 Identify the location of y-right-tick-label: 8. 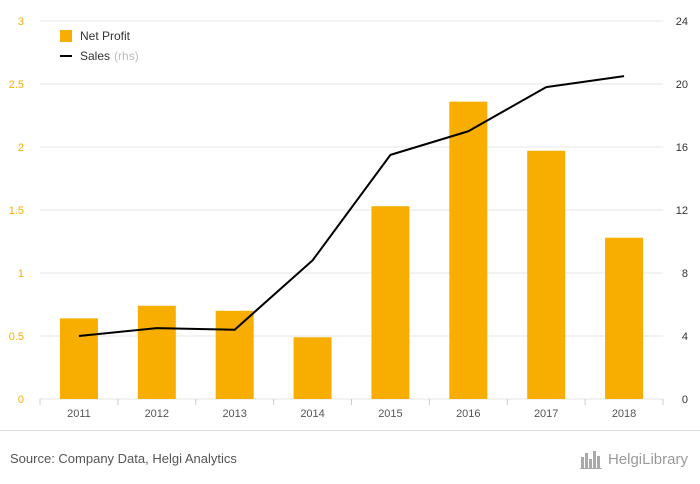
(685, 274).